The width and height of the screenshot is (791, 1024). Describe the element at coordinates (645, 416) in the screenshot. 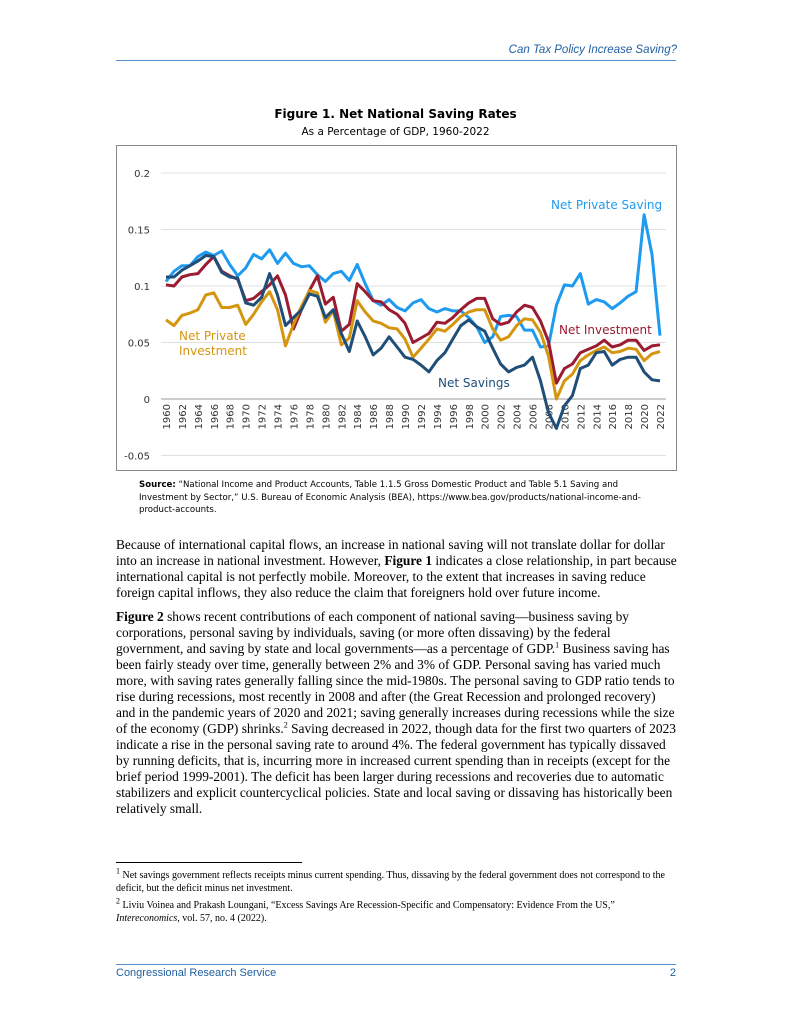

I see `x-tick-label: 2020` at that location.